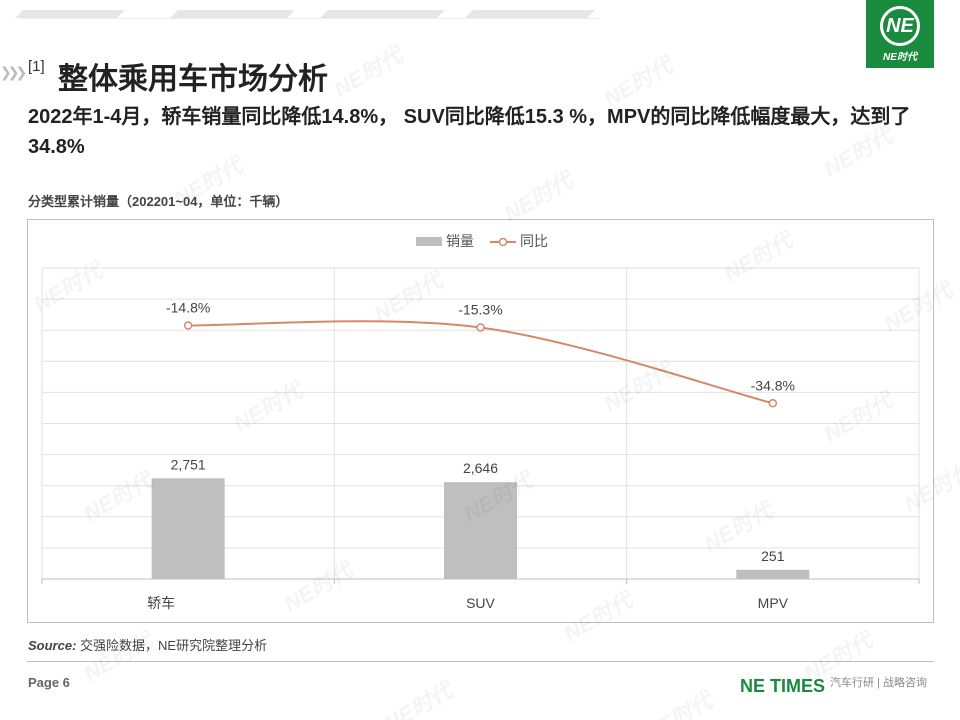 The image size is (960, 720). I want to click on legend-marker-yoy, so click(503, 242).